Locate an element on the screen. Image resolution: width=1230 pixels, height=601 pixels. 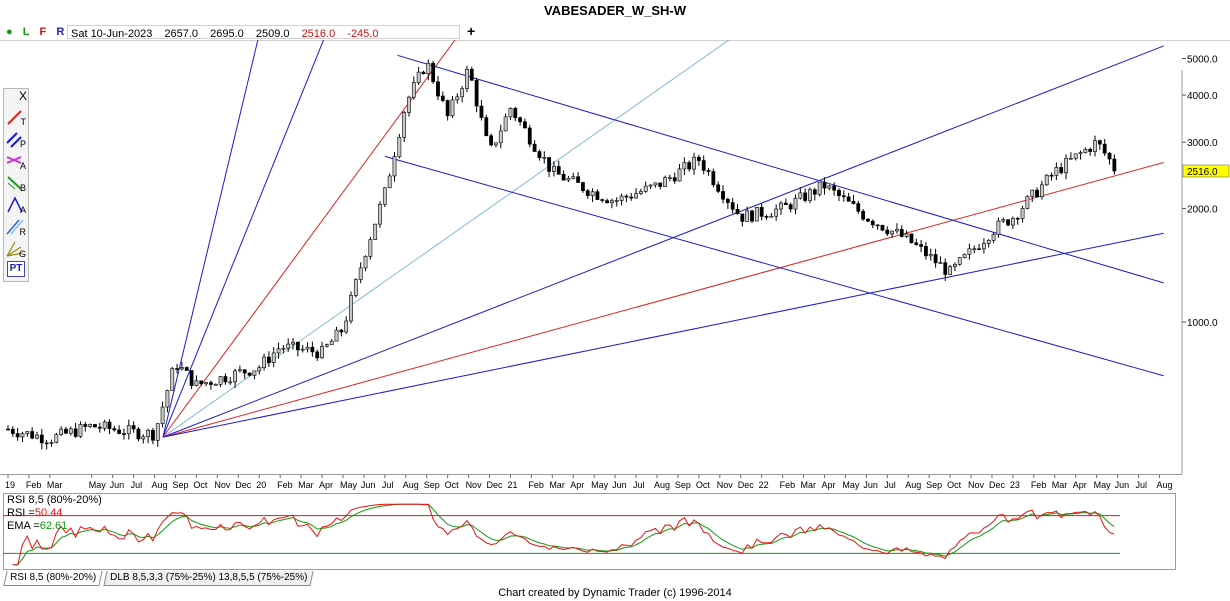
tab-rsi: RSI 8,5 (80%-20%) is located at coordinates (53, 578).